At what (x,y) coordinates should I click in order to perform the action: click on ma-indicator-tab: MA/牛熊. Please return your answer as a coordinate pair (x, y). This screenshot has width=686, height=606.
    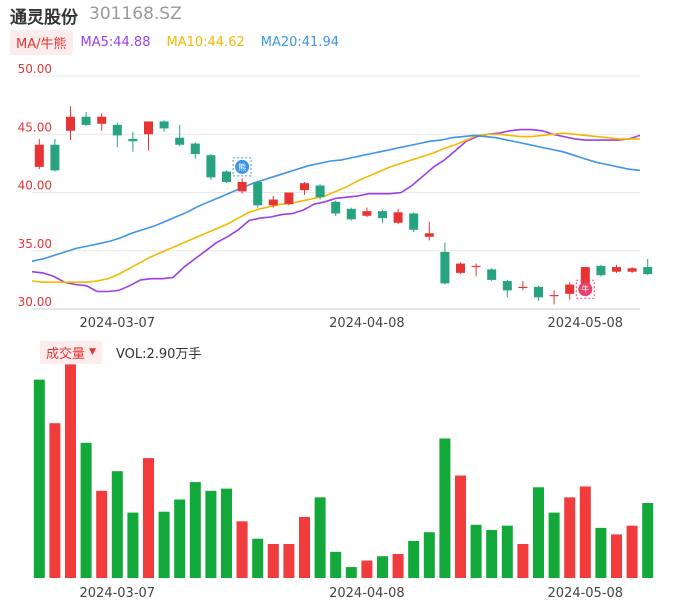
    Looking at the image, I should click on (41, 42).